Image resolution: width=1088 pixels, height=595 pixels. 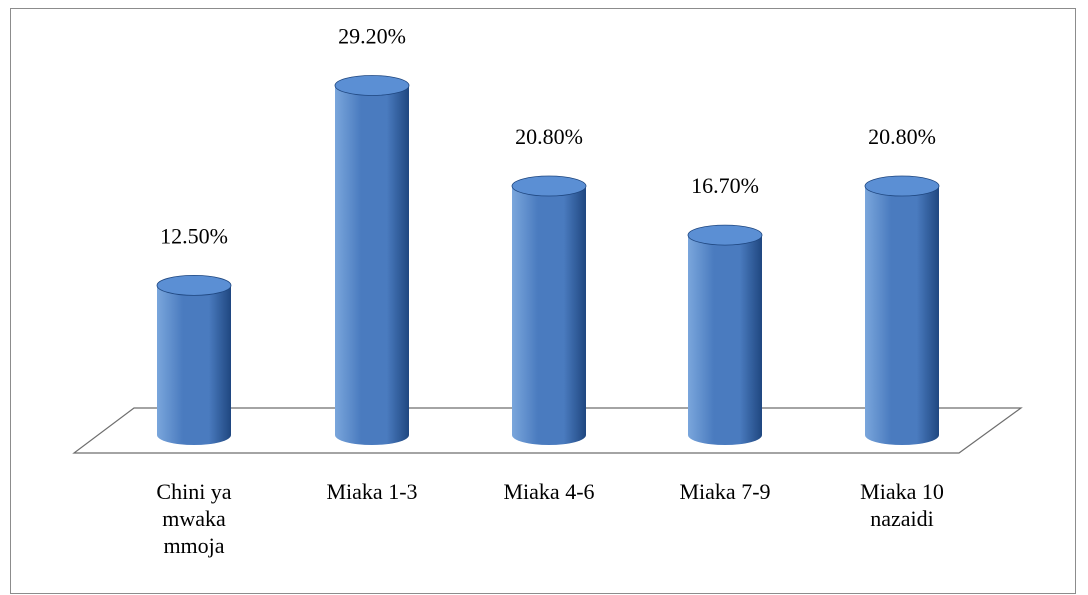 I want to click on x-tick-label: Chini ya, so click(x=193, y=491).